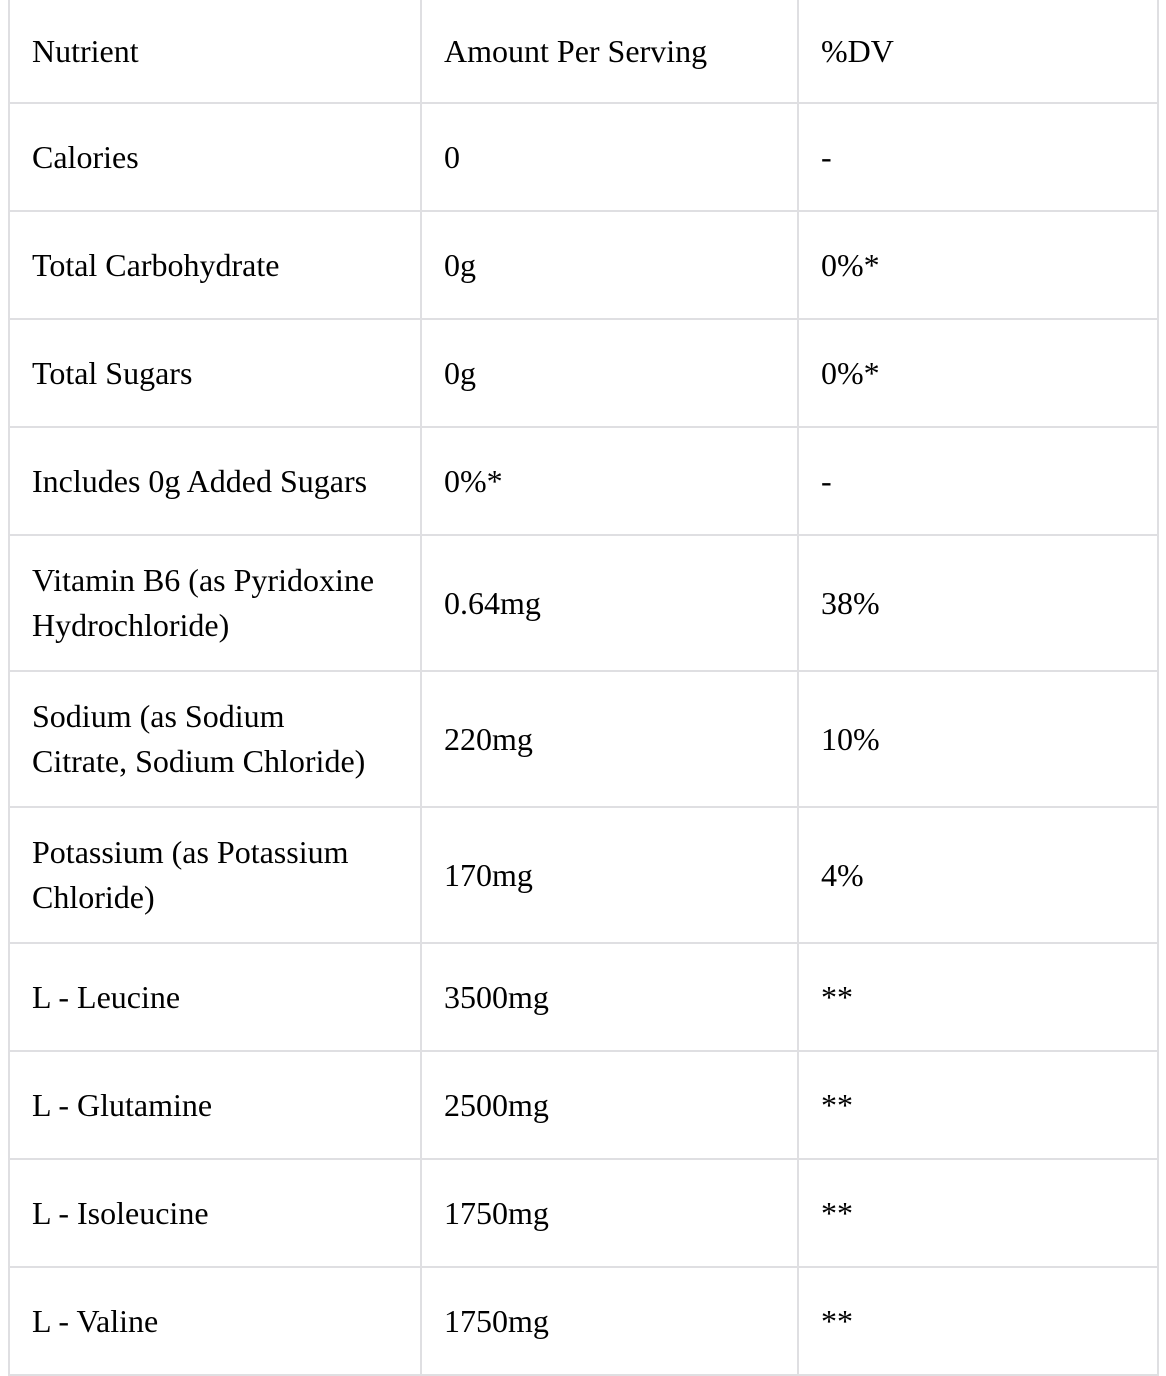 The image size is (1166, 1376). I want to click on cell-nutrient: Includes 0g Added Sugars, so click(215, 481).